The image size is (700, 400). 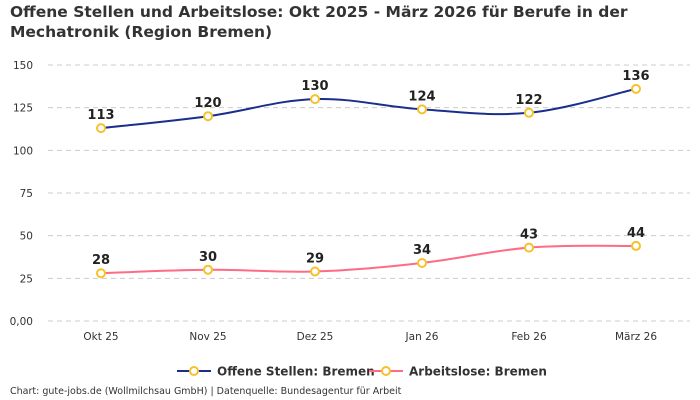 What do you see at coordinates (23, 151) in the screenshot?
I see `y-tick-label: 100` at bounding box center [23, 151].